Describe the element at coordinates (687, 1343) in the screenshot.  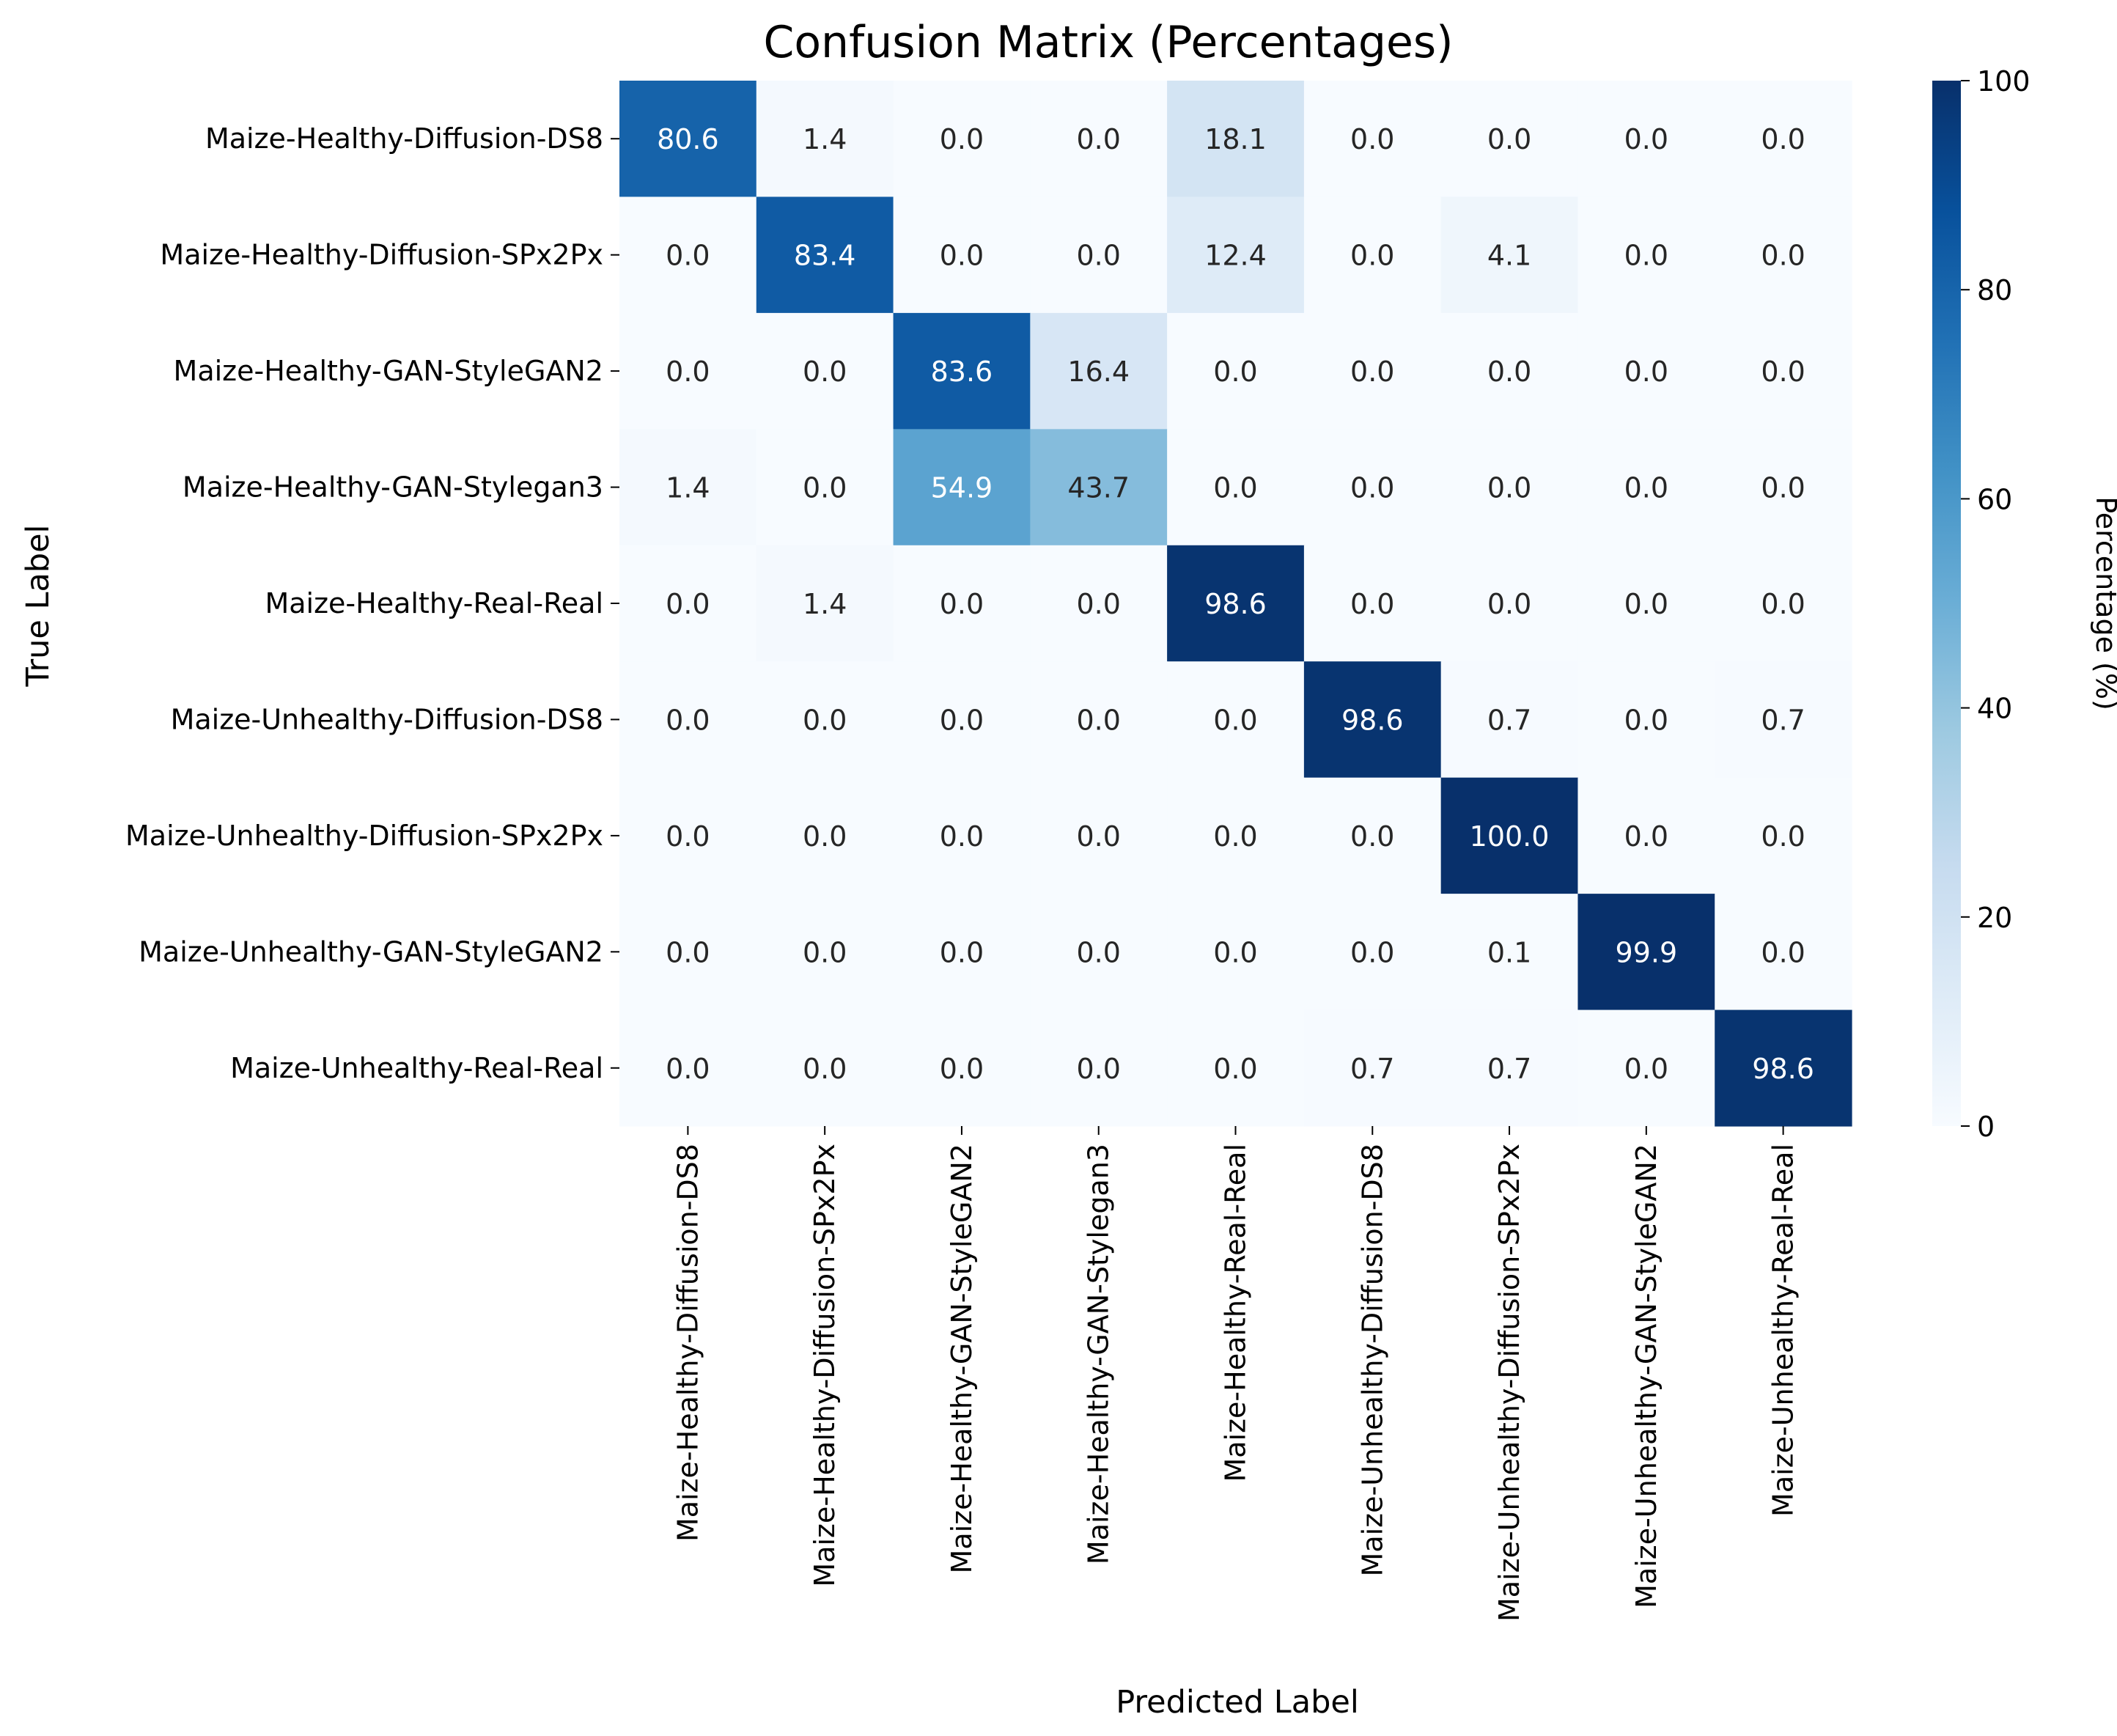
I see `column-tick-label: Maize-Healthy-Diffusion-DS8` at that location.